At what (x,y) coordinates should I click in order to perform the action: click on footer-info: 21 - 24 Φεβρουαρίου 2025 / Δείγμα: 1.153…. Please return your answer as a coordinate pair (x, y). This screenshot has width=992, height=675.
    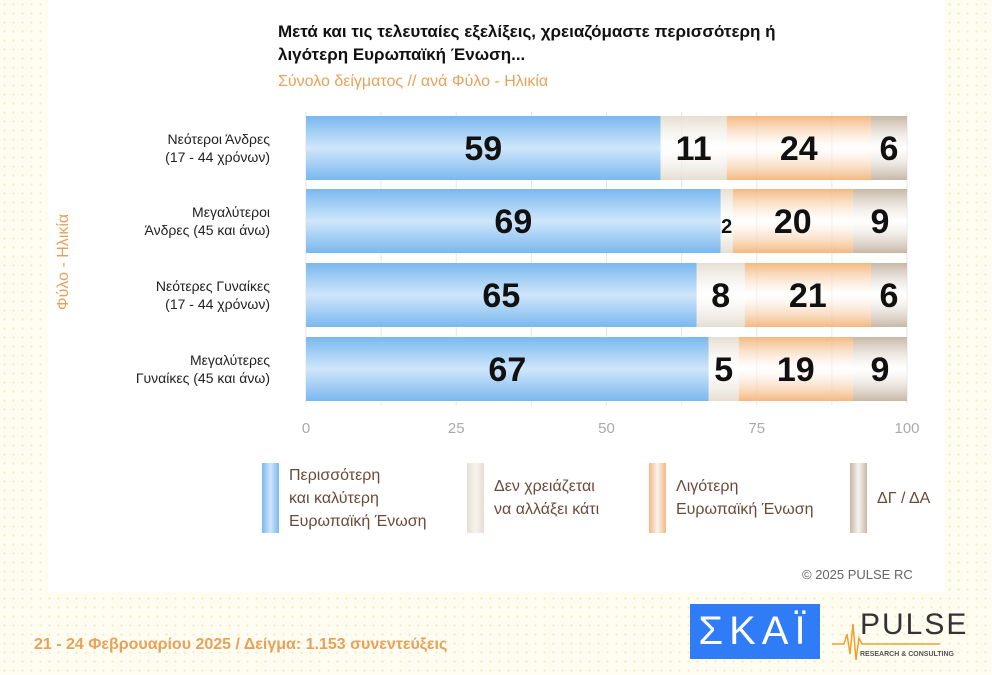
    Looking at the image, I should click on (241, 644).